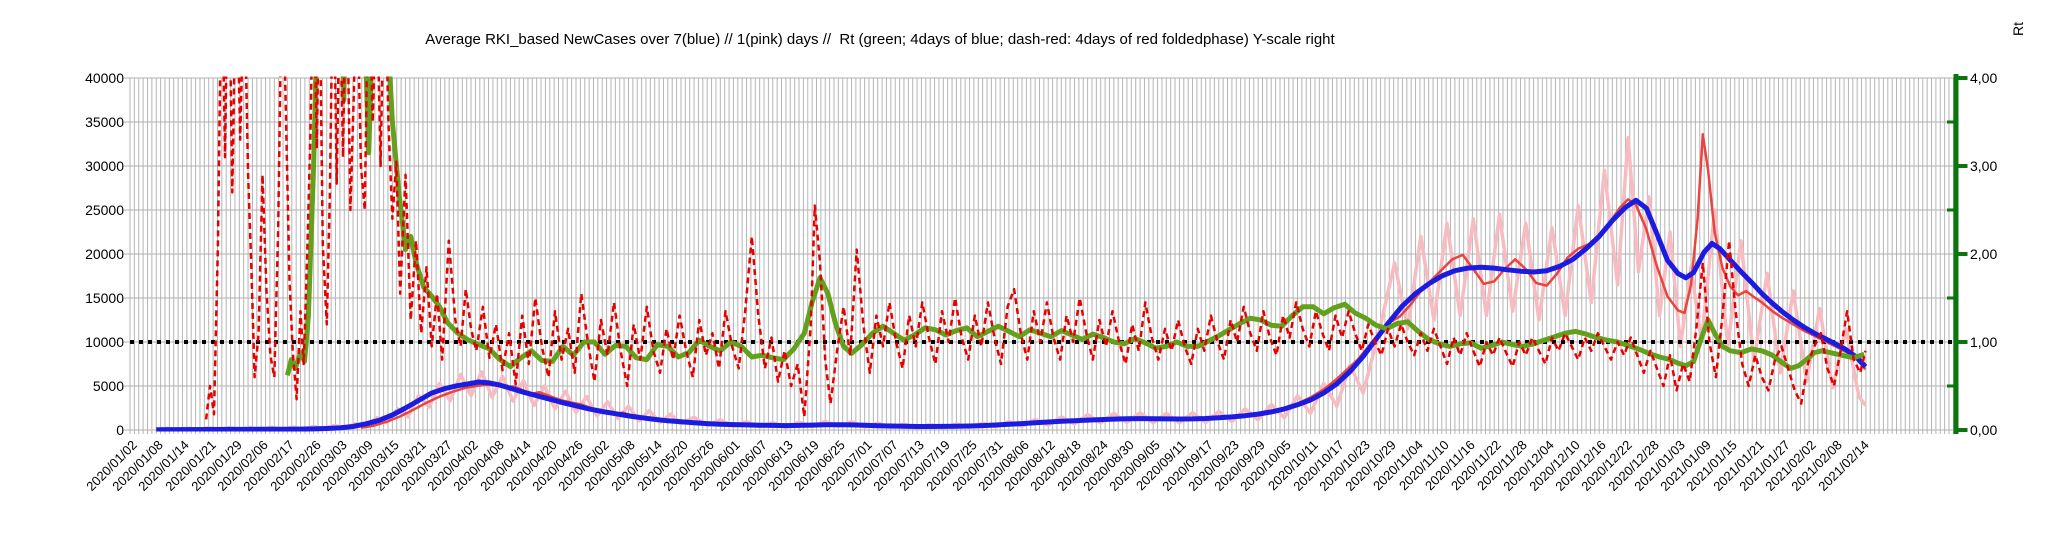 The image size is (2048, 540). Describe the element at coordinates (104, 210) in the screenshot. I see `y-left-tick-label: 25000` at that location.